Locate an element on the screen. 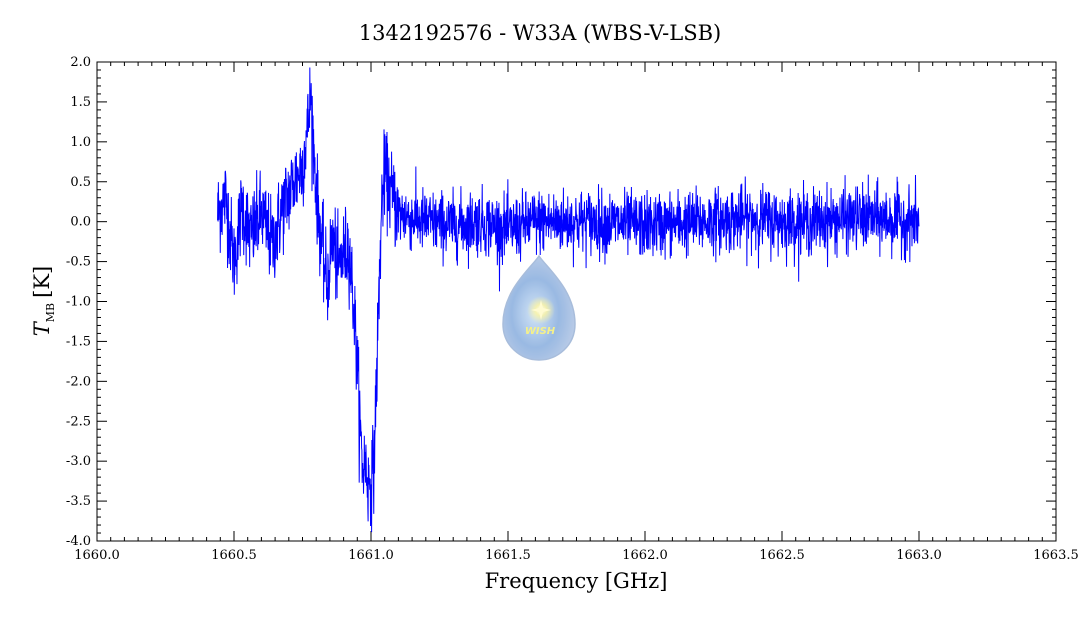 This screenshot has width=1080, height=618. wish-logo: WISH is located at coordinates (539, 307).